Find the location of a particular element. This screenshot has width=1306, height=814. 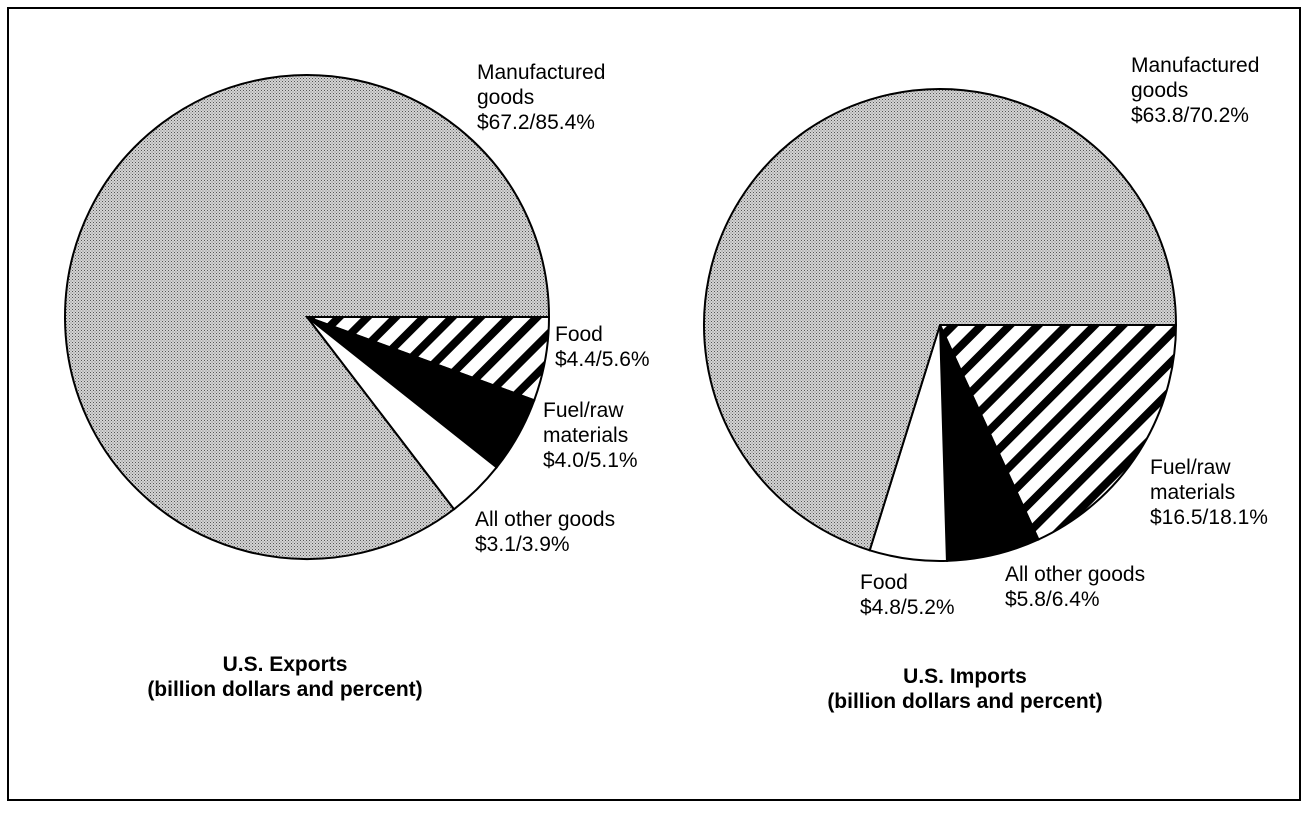

value-label: $4.4/5.6% is located at coordinates (602, 359).